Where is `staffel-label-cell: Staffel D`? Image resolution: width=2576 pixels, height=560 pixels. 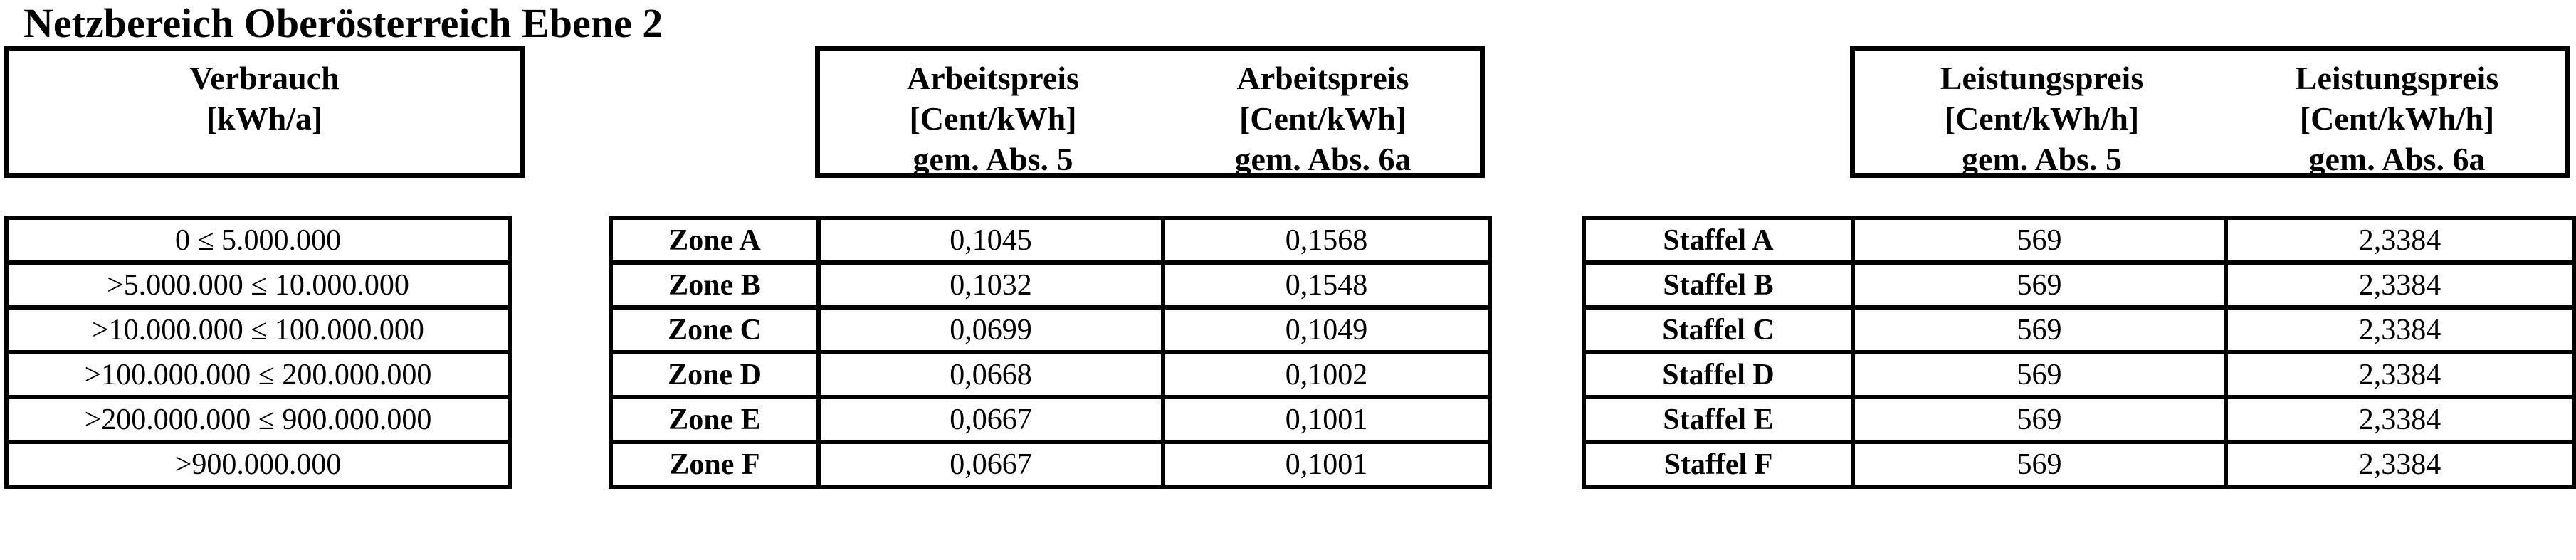 staffel-label-cell: Staffel D is located at coordinates (1719, 374).